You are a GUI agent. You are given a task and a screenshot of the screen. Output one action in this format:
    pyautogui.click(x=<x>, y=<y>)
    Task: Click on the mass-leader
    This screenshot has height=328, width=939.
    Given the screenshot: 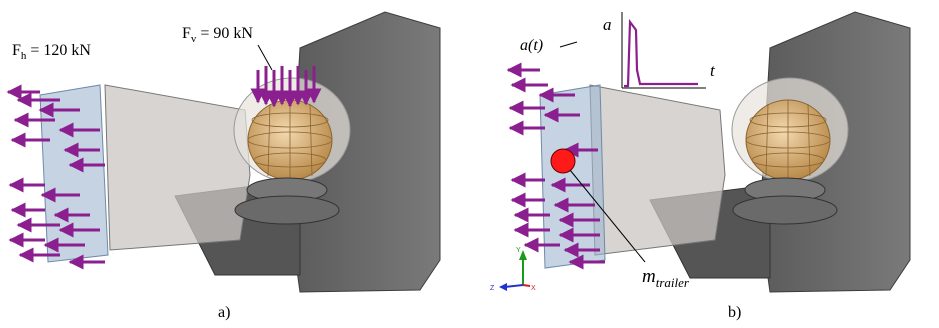 What is the action you would take?
    pyautogui.click(x=607, y=216)
    